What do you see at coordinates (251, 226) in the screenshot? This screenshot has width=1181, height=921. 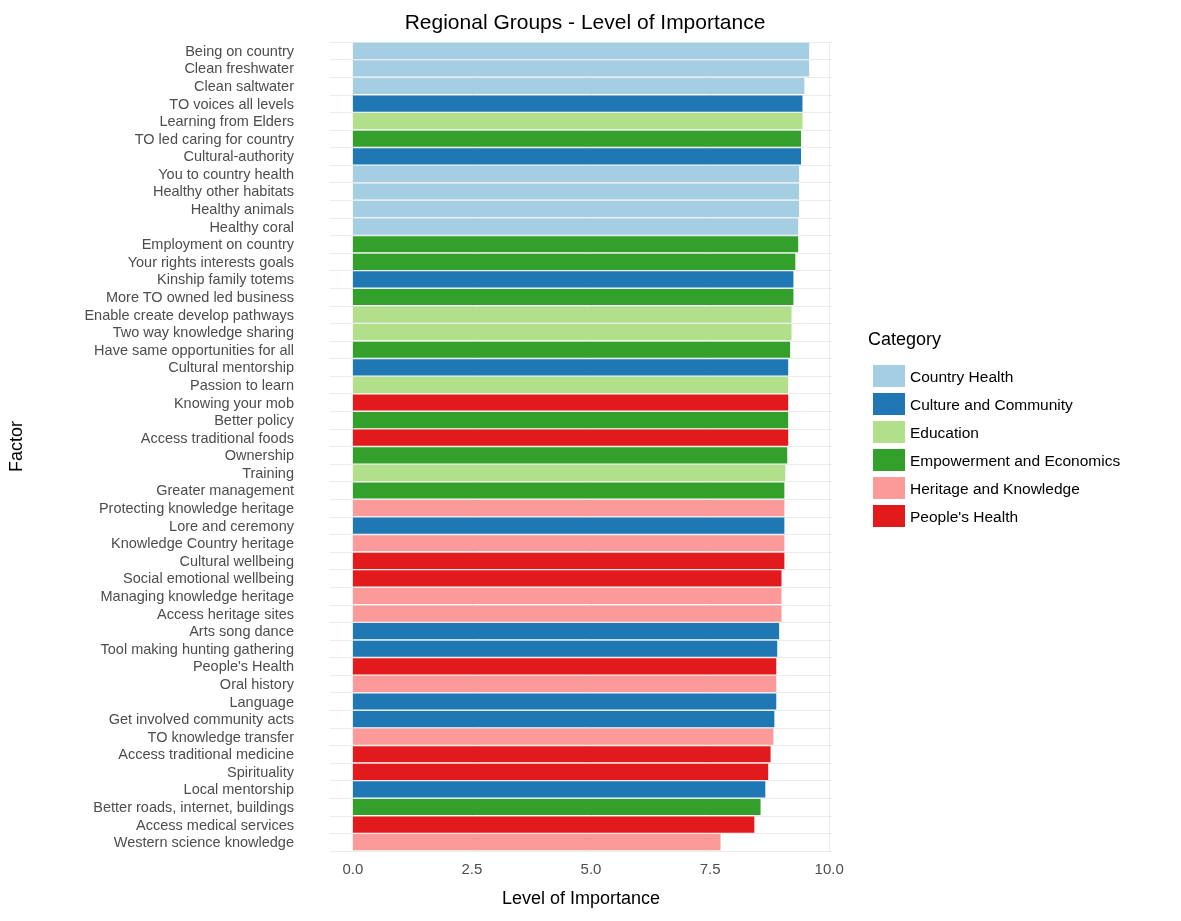 I see `y-tick-label: Healthy coral` at bounding box center [251, 226].